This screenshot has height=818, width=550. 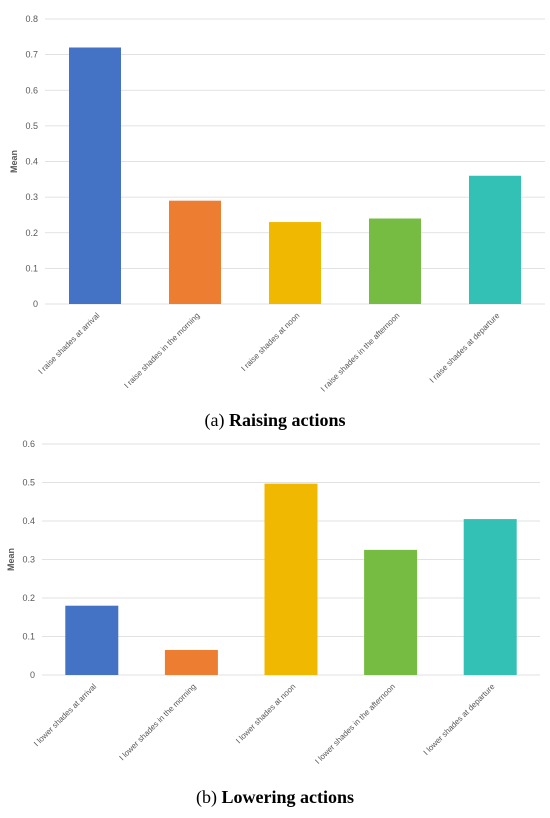 I want to click on caption-raising-prefix: (a), so click(x=214, y=420).